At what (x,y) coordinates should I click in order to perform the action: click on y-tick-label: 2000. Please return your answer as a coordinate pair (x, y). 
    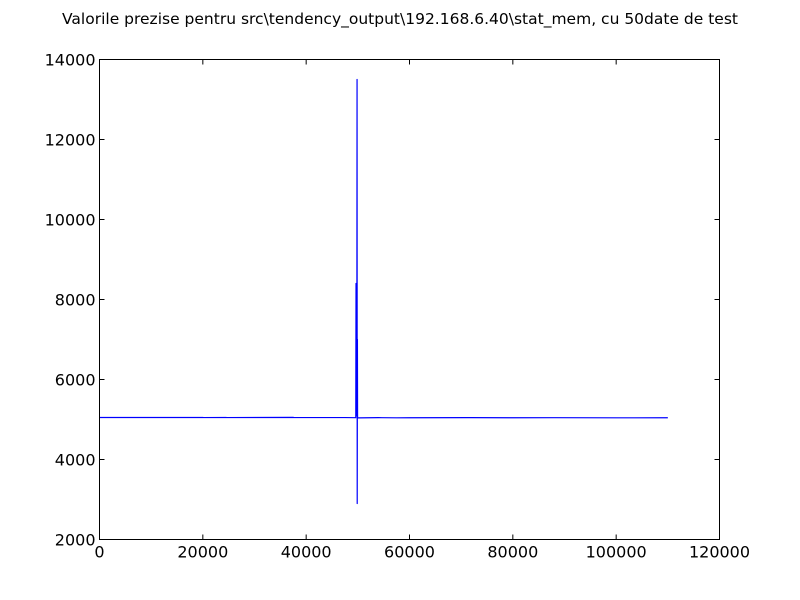
    Looking at the image, I should click on (75, 540).